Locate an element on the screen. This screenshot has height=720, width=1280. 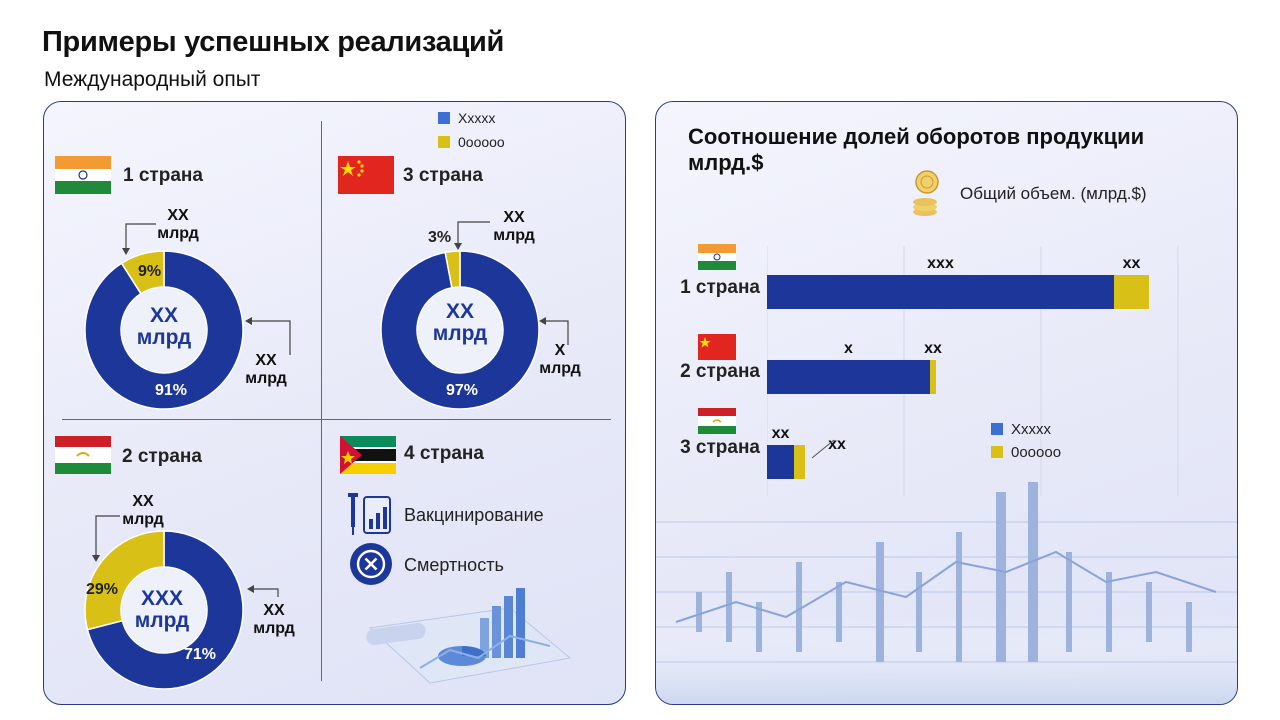
bar-data-label: x is located at coordinates (848, 348).